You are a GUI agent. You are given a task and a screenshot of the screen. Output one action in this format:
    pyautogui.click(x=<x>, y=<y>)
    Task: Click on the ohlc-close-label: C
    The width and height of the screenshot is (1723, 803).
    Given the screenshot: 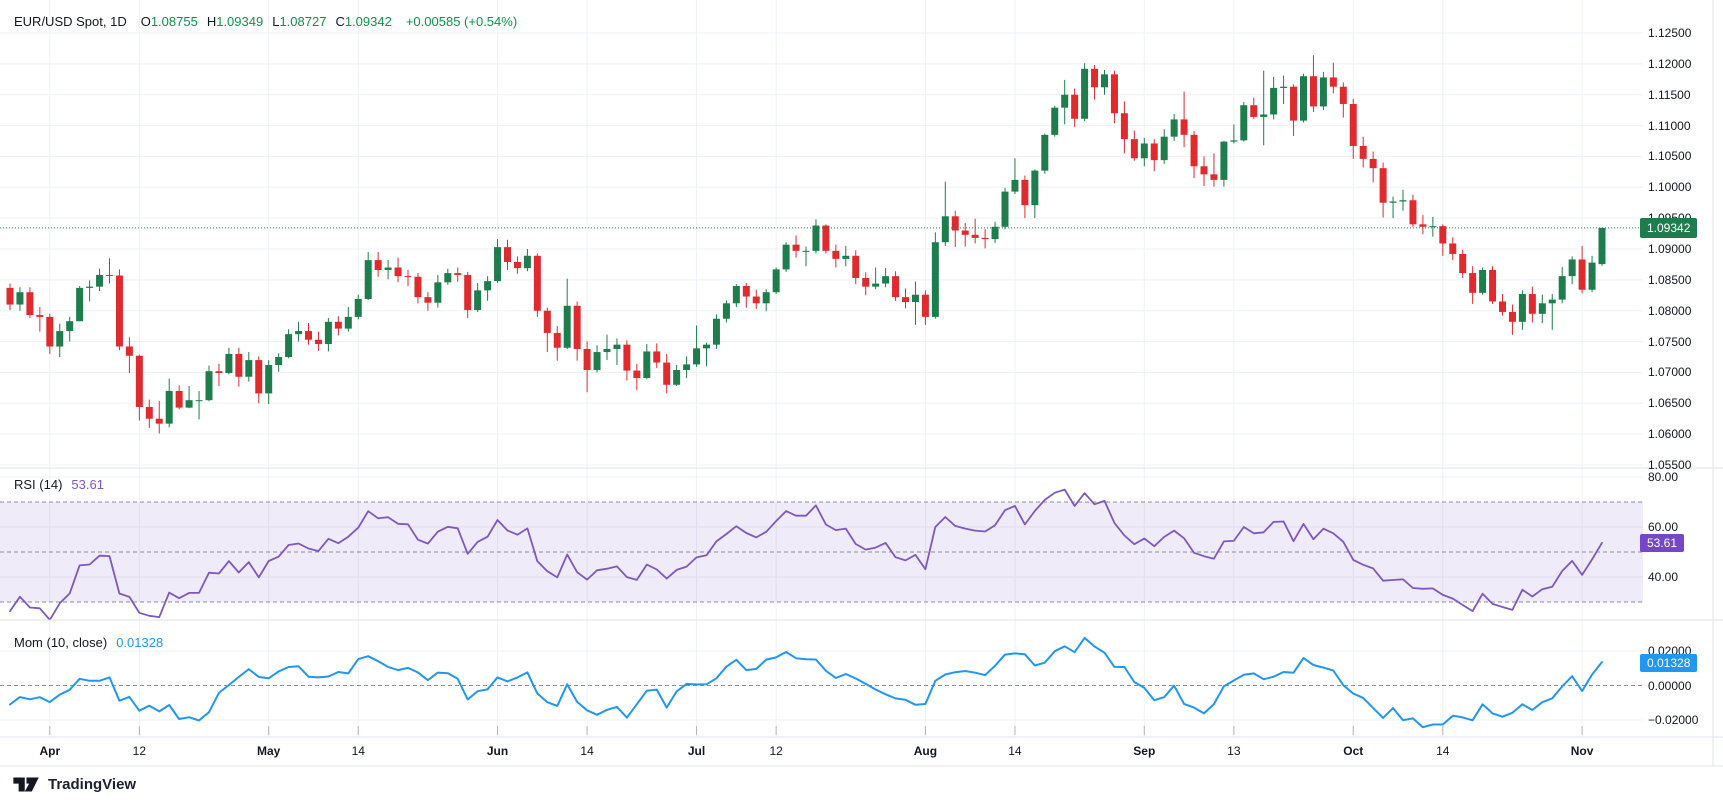 What is the action you would take?
    pyautogui.click(x=340, y=21)
    